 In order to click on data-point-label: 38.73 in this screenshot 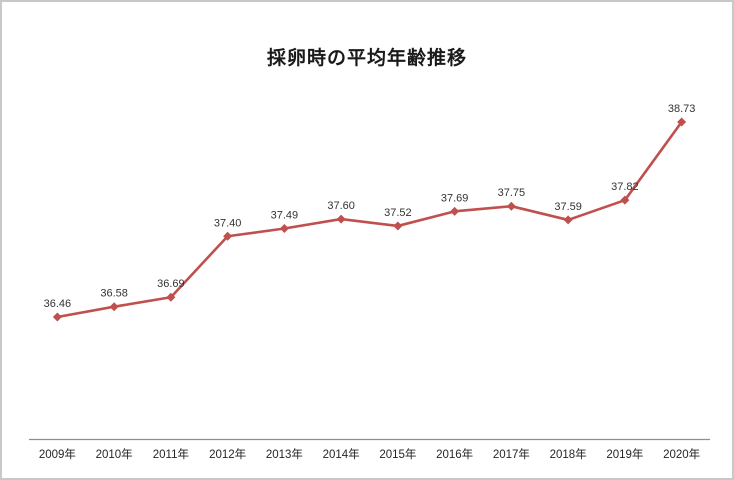, I will do `click(682, 109)`.